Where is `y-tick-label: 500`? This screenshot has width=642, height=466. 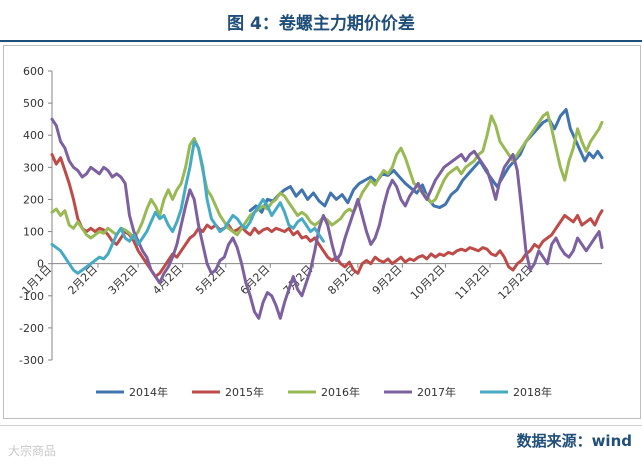 y-tick-label: 500 is located at coordinates (33, 103).